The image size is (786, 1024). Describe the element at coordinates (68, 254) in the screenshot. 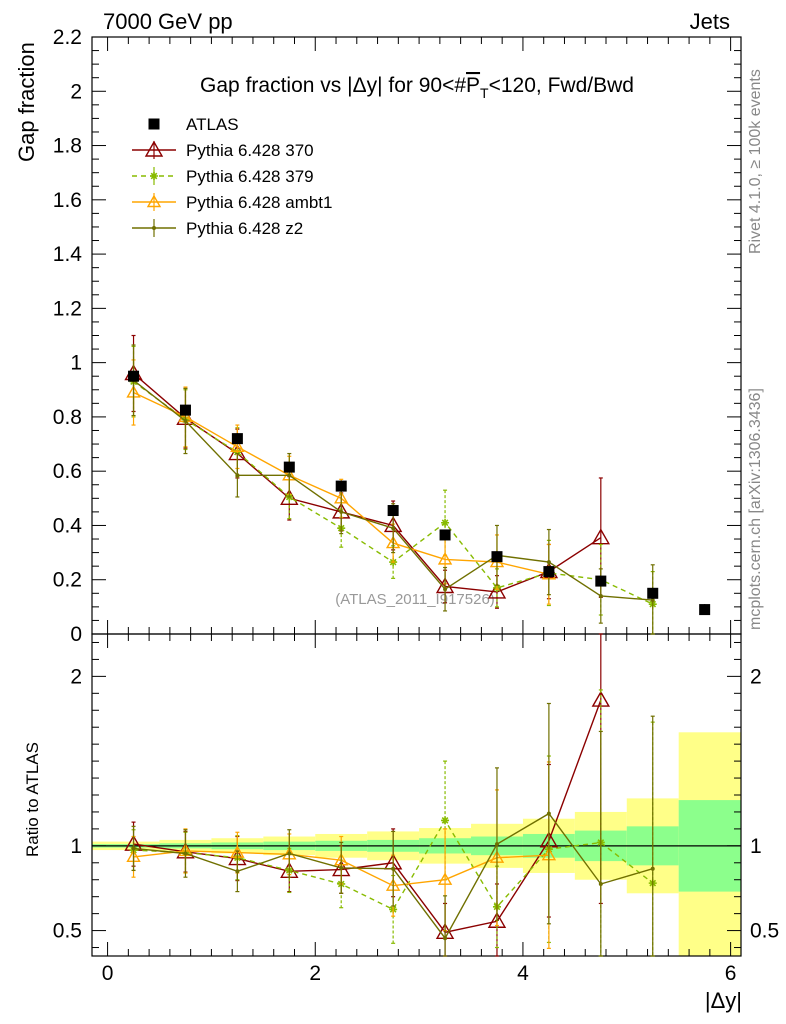

I see `top-y-tick-label: 1.4` at that location.